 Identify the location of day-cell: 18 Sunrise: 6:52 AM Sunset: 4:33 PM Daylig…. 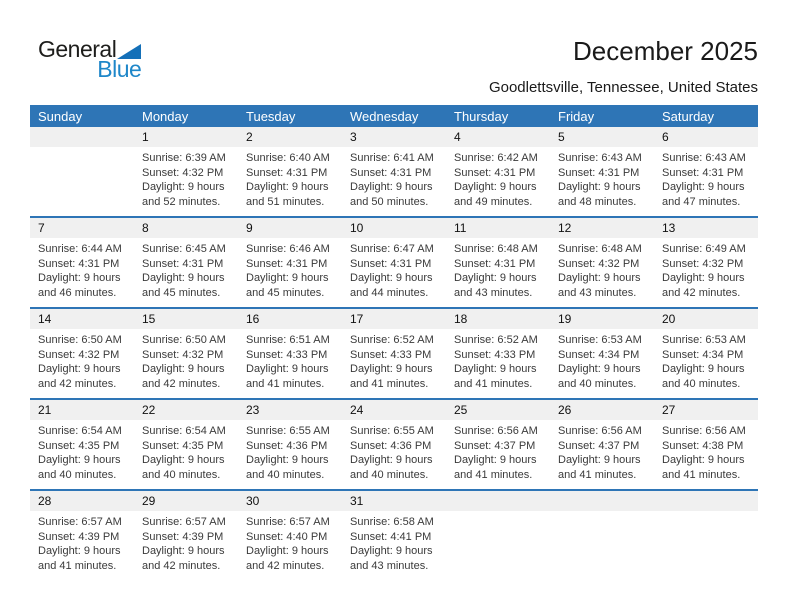
(498, 353).